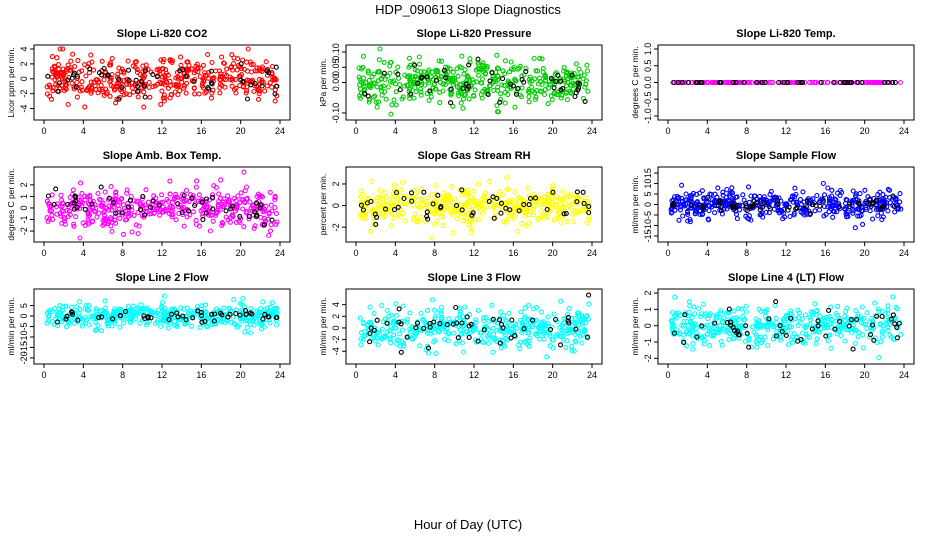 The height and width of the screenshot is (540, 936). Describe the element at coordinates (336, 327) in the screenshot. I see `y-tick-label: 0` at that location.